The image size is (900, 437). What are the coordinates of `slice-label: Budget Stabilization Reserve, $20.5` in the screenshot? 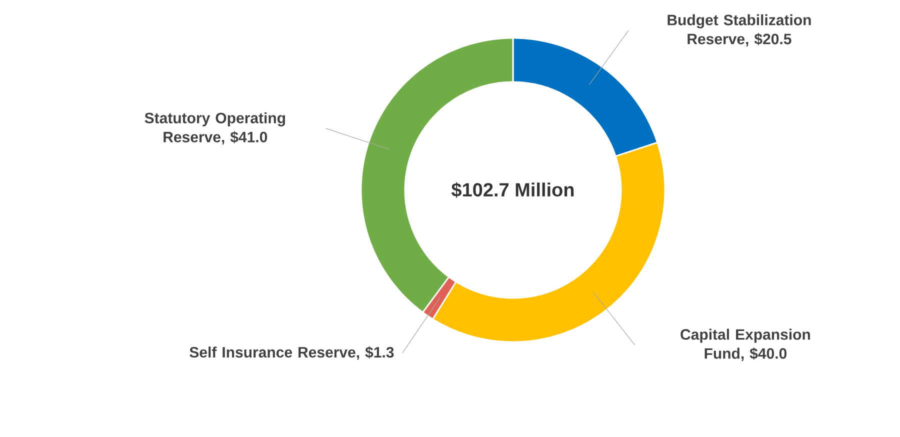 It's located at (739, 30).